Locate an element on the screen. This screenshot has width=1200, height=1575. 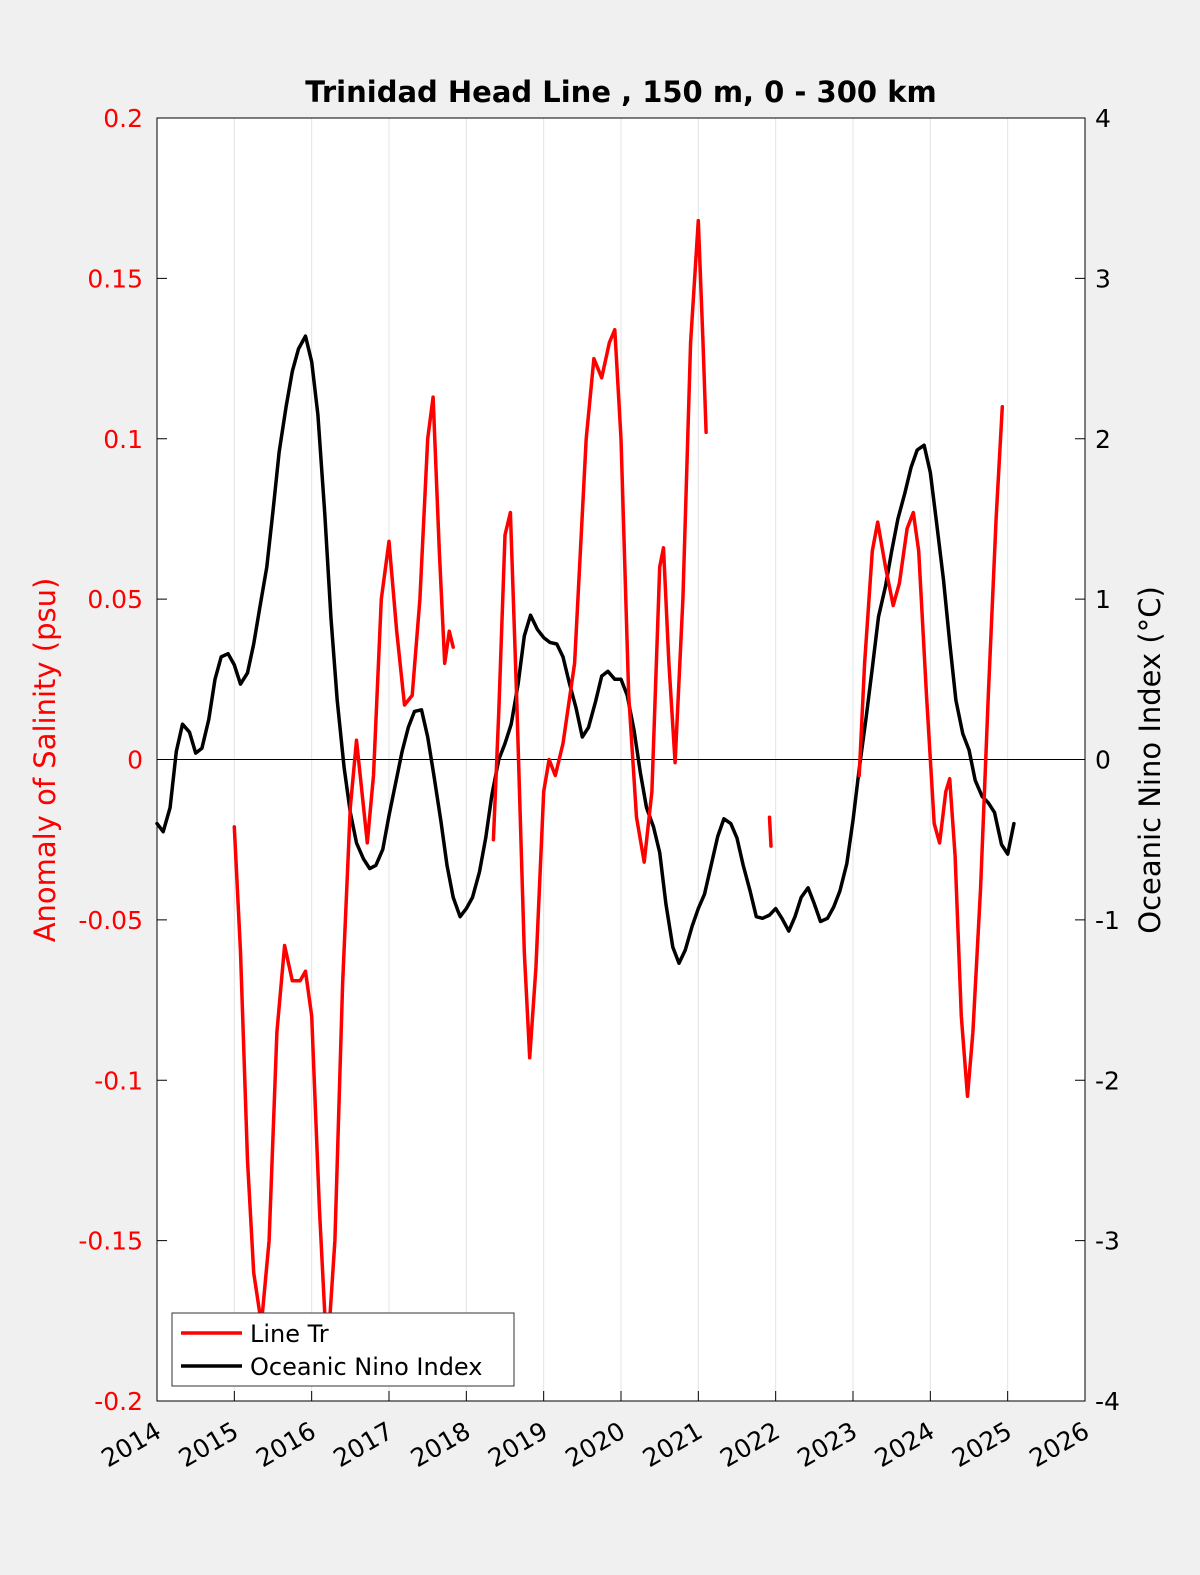
y-left-tick-label: -0.2 is located at coordinates (118, 1401).